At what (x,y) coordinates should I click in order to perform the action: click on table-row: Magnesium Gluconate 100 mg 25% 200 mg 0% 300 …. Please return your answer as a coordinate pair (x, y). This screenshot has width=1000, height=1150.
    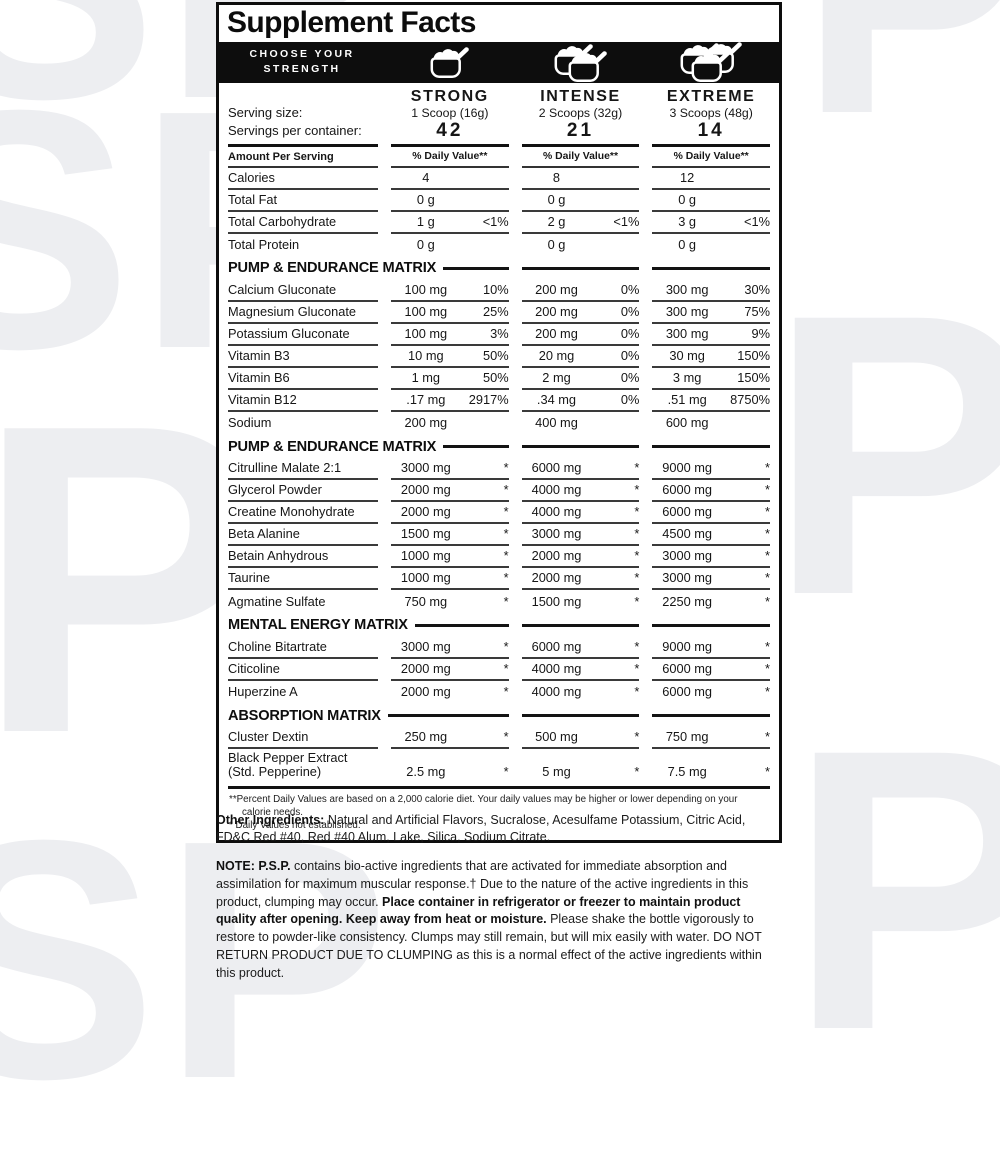
    Looking at the image, I should click on (499, 313).